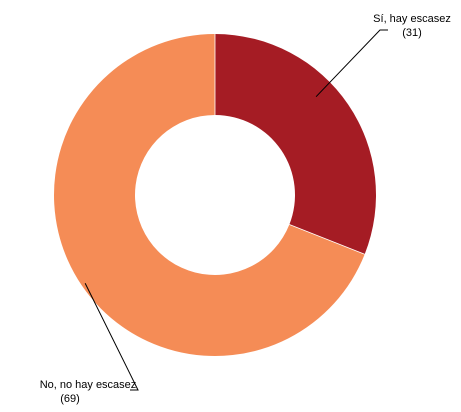 This screenshot has height=412, width=461. Describe the element at coordinates (88, 385) in the screenshot. I see `slice-label-2: No, no hay escasez` at that location.